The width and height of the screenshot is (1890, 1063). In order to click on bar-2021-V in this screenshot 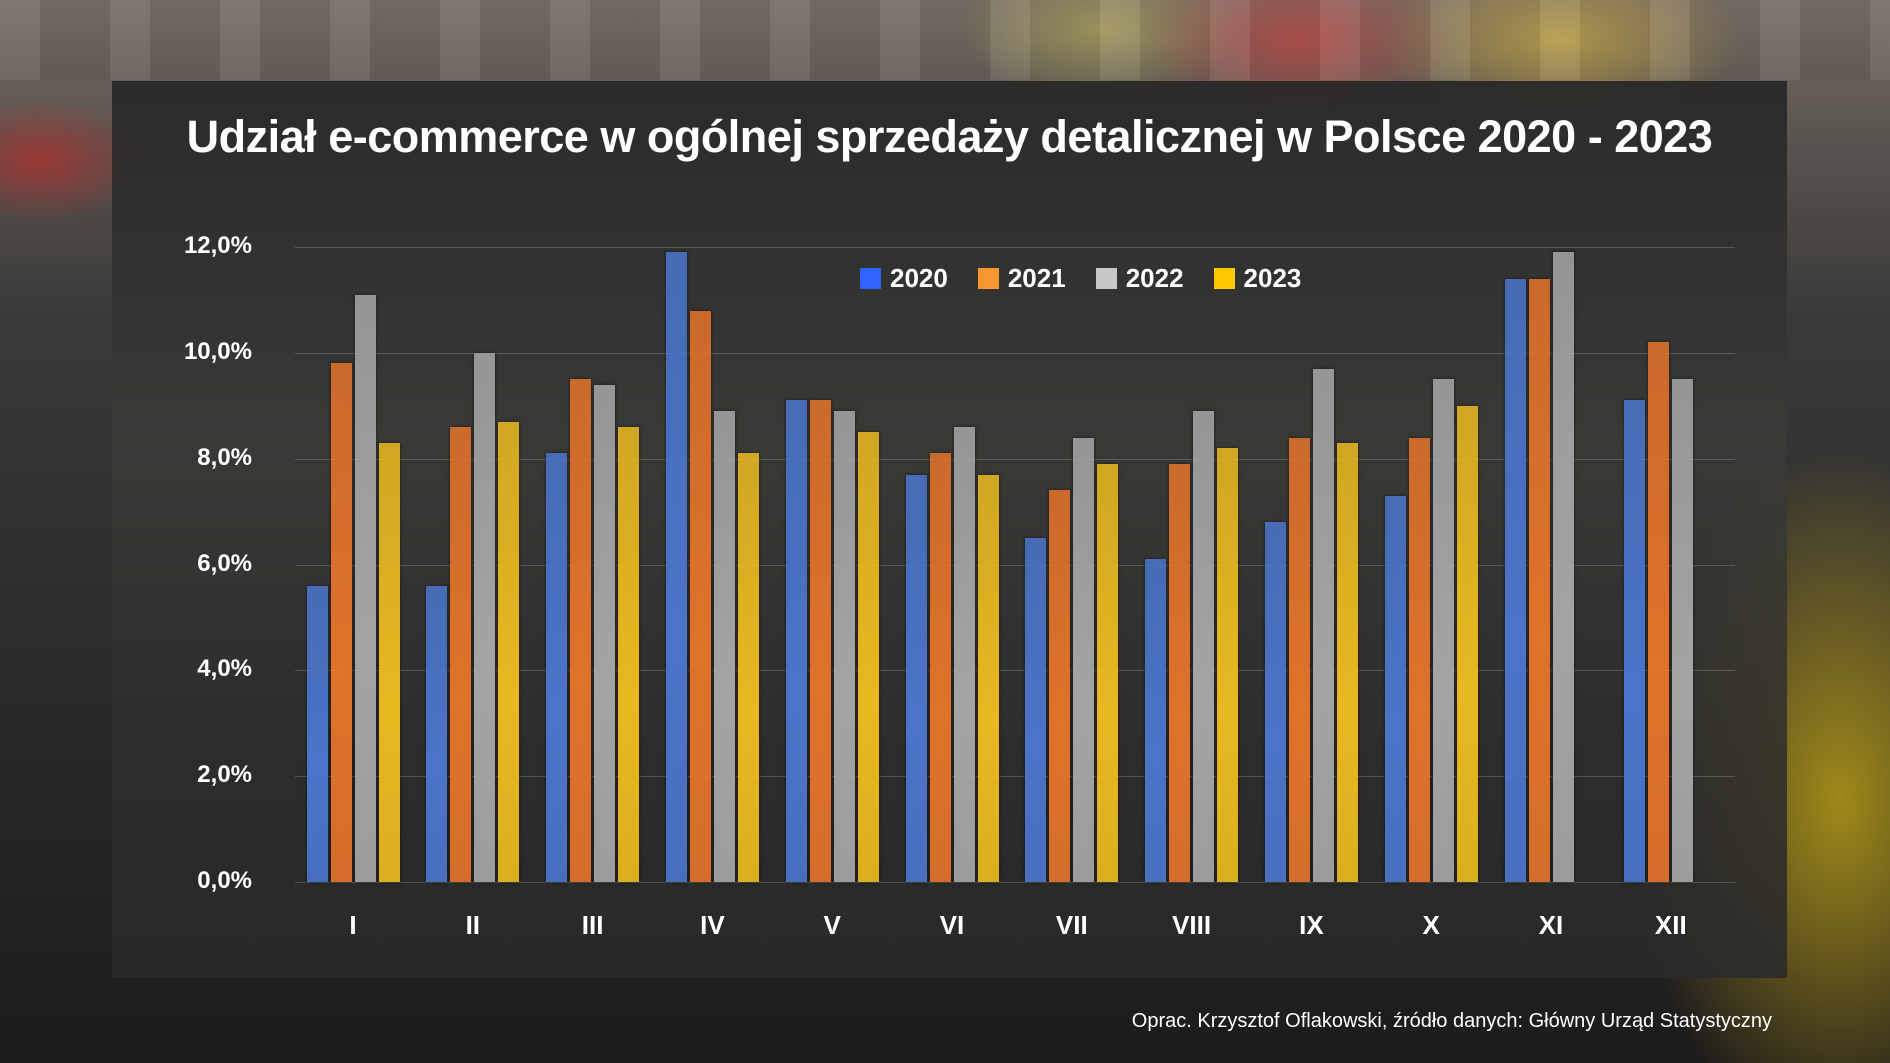, I will do `click(820, 641)`.